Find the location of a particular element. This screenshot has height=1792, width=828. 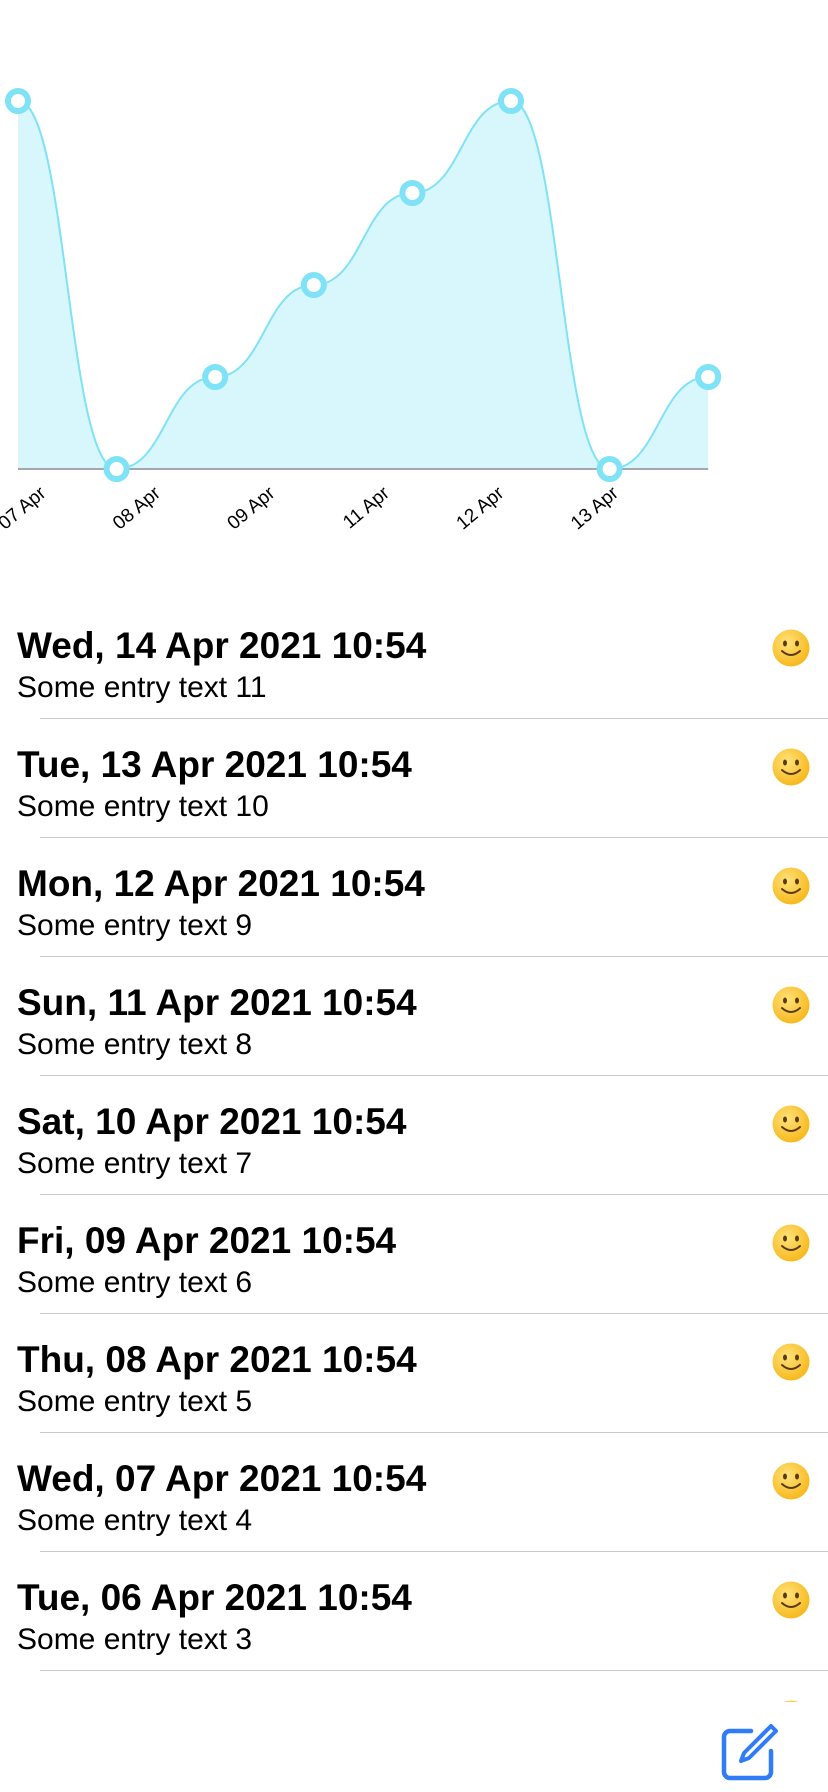

entry-date: Wed, 07 Apr 2021 10:54 is located at coordinates (222, 1478).